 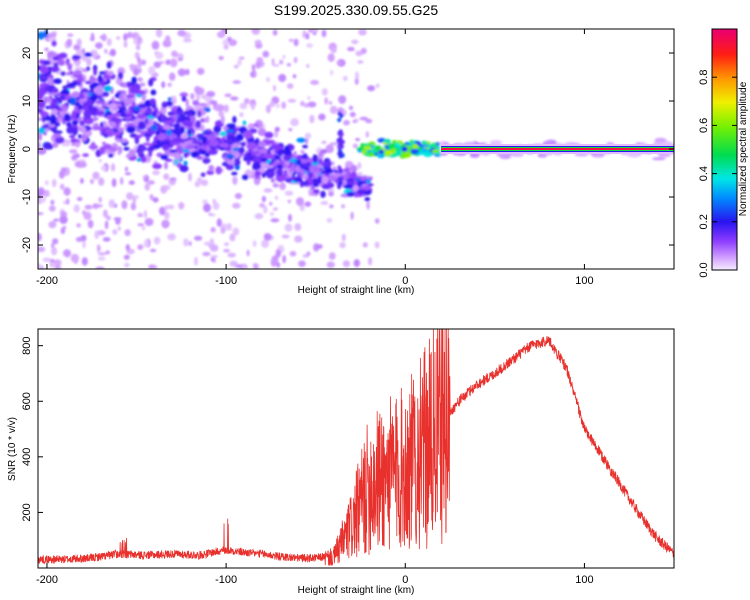 What do you see at coordinates (557, 149) in the screenshot?
I see `heatmap-steady-line` at bounding box center [557, 149].